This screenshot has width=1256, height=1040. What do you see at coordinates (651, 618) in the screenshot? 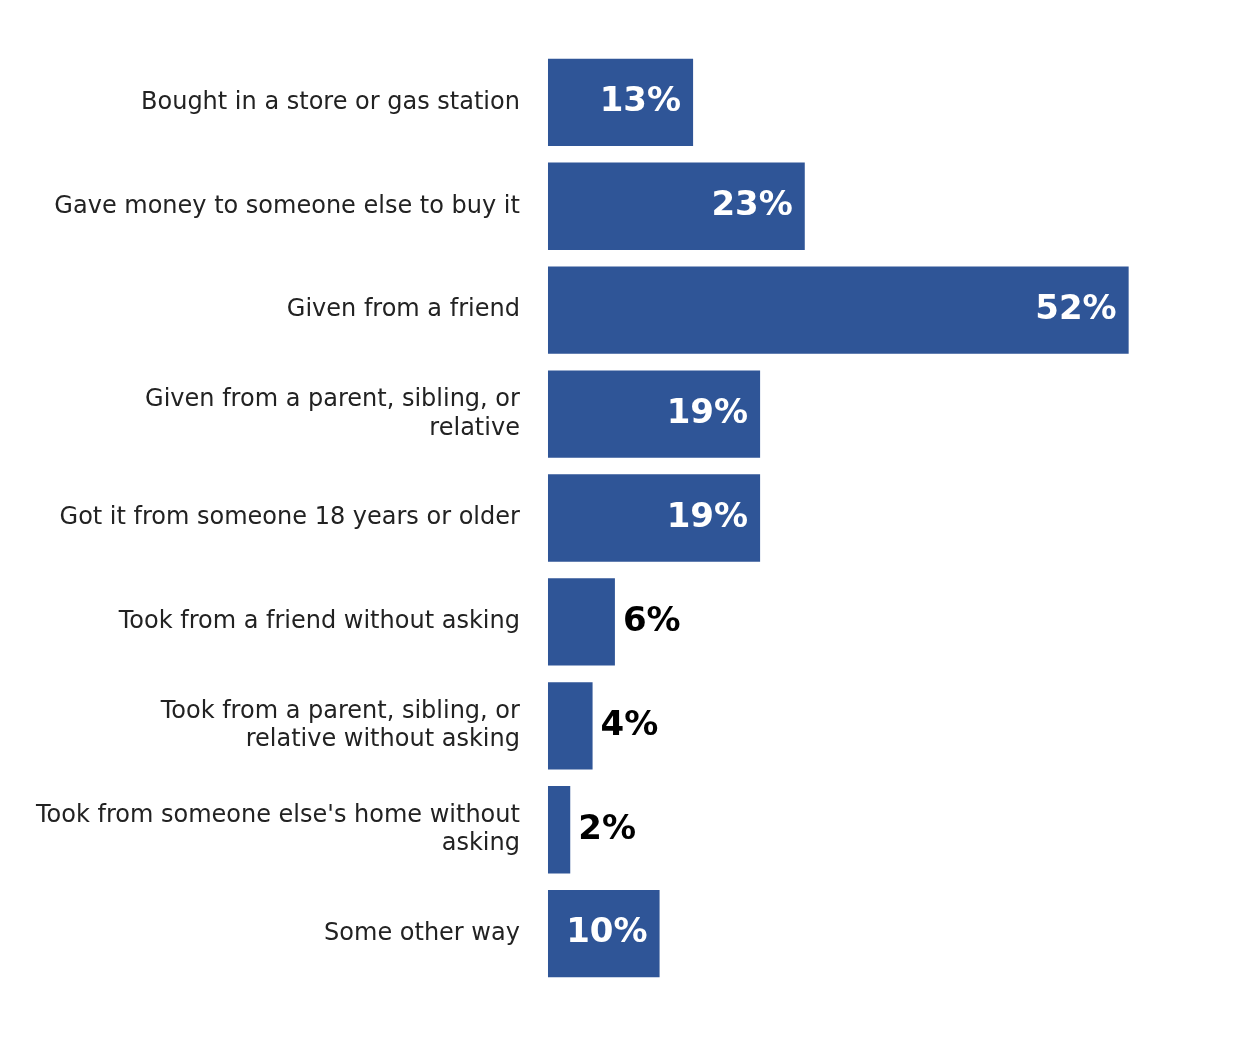
I see `data-label: 6%` at bounding box center [651, 618].